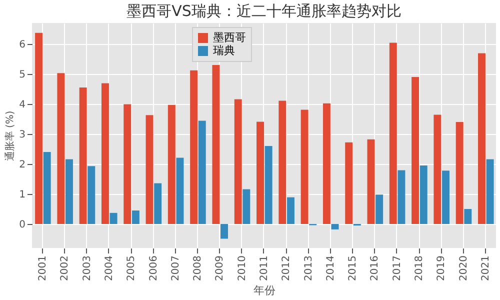 The height and width of the screenshot is (300, 500). I want to click on y-tick-label: 0, so click(22, 225).